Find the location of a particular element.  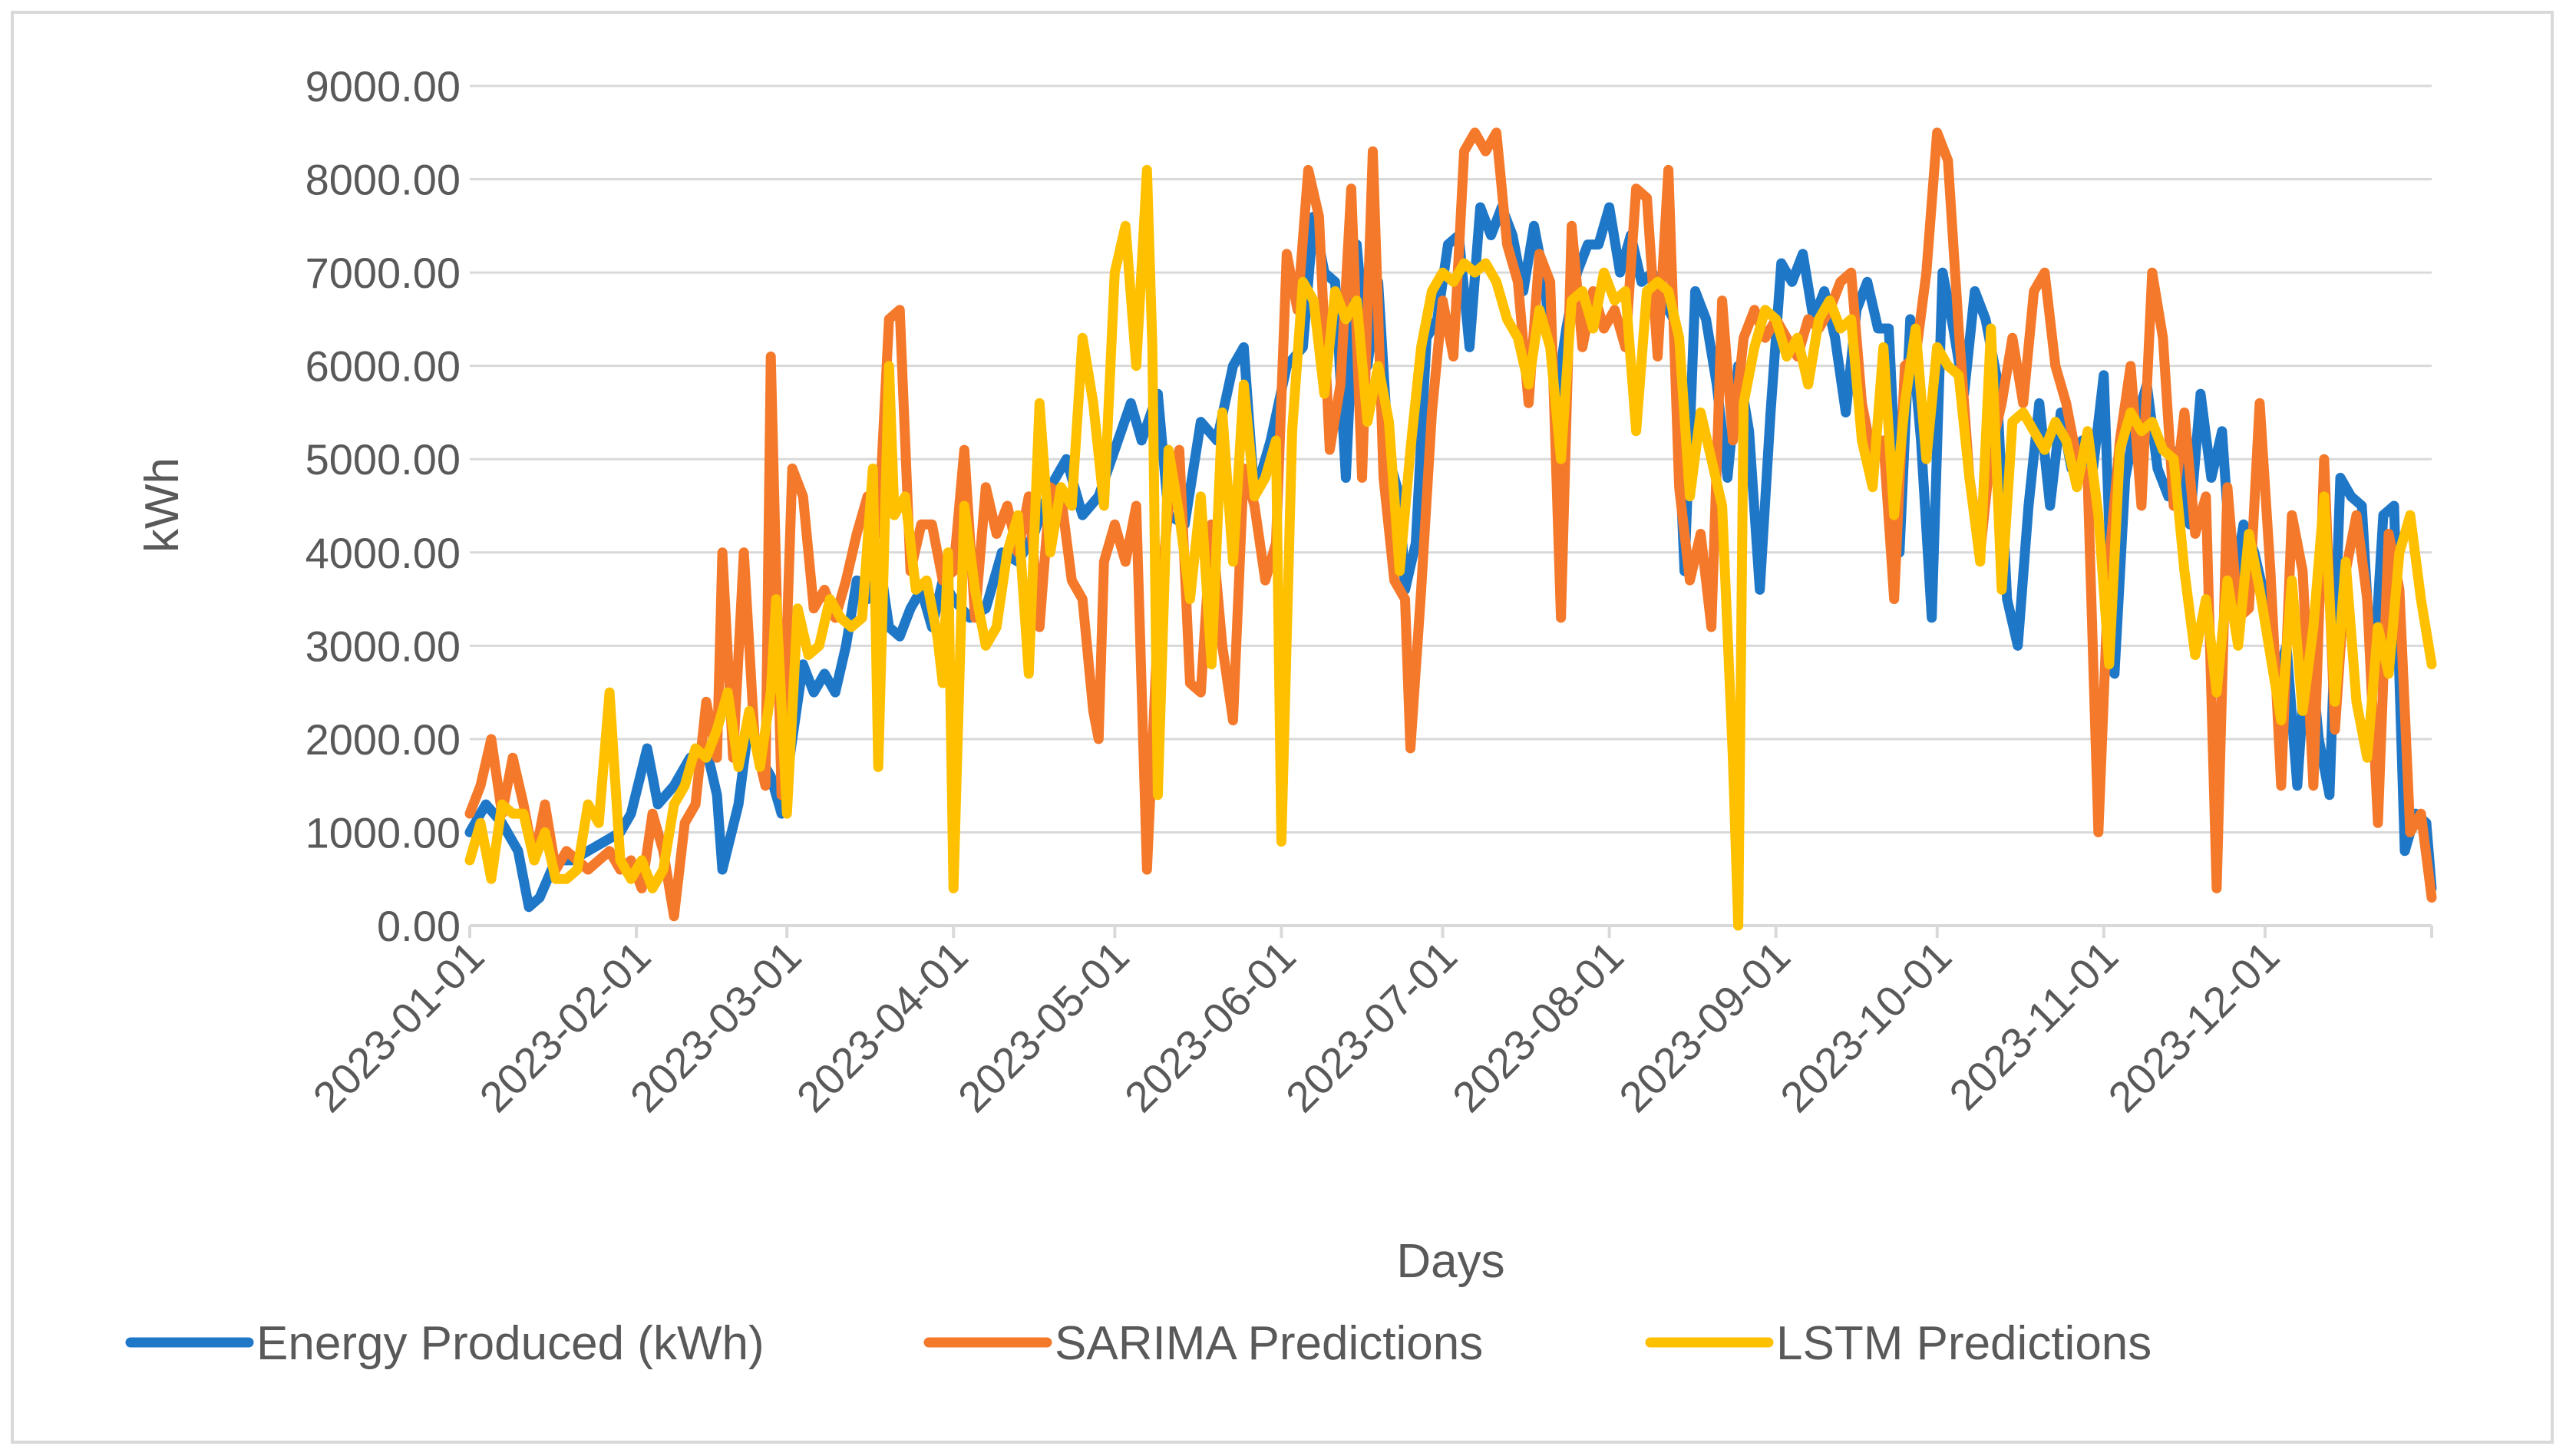

y-tick-label: 1000.00 is located at coordinates (383, 833).